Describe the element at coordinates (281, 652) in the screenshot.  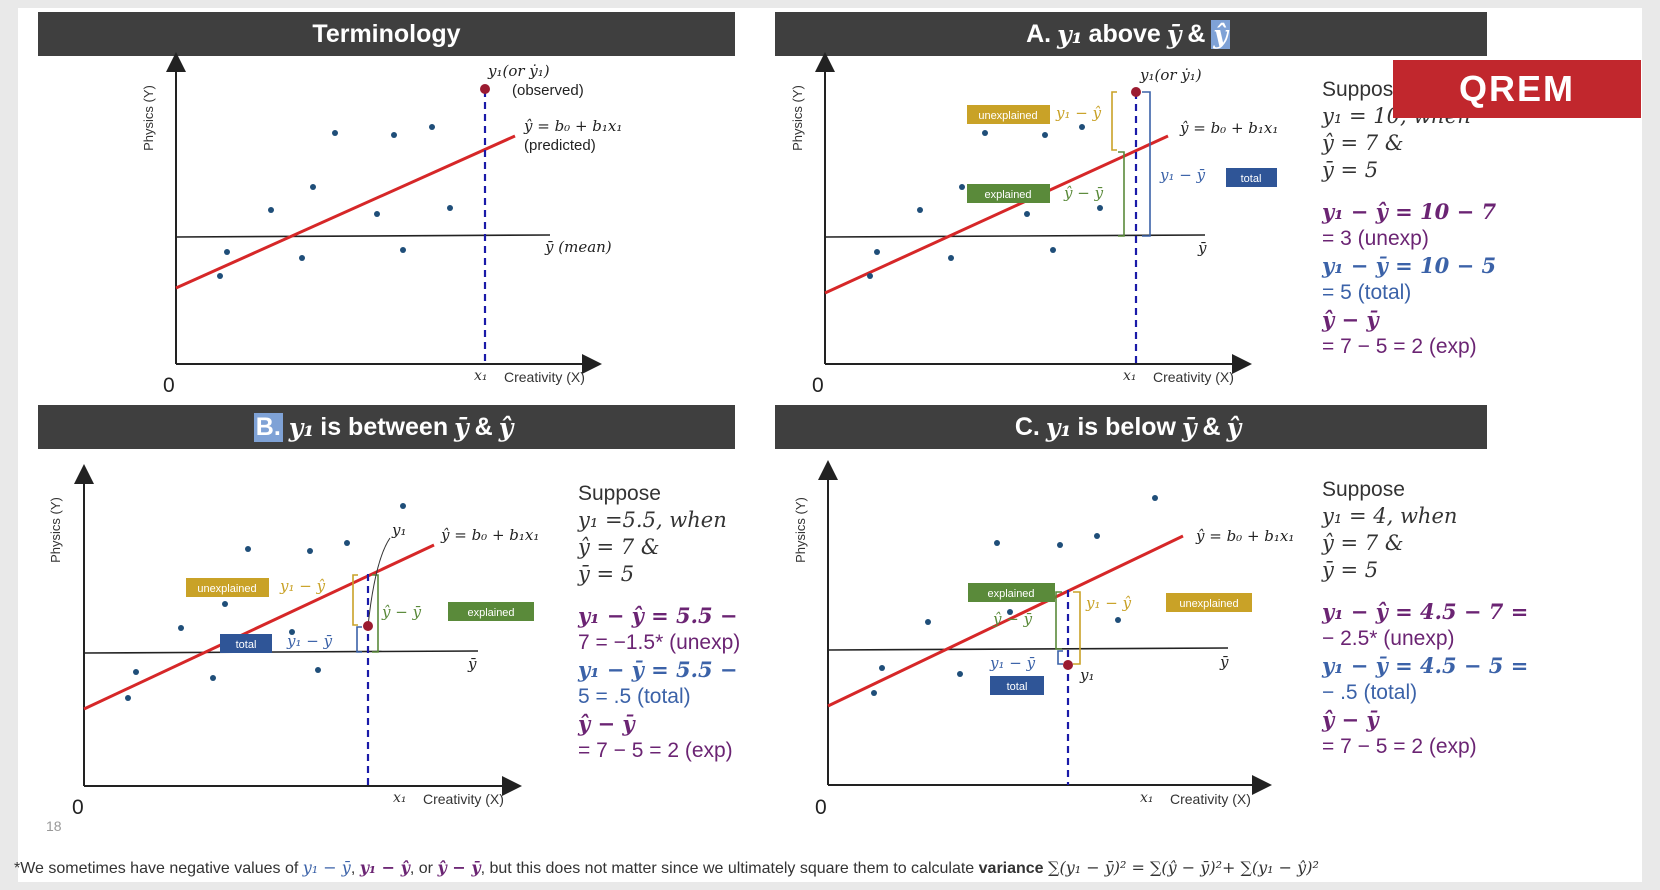
I see `b-mean-line` at that location.